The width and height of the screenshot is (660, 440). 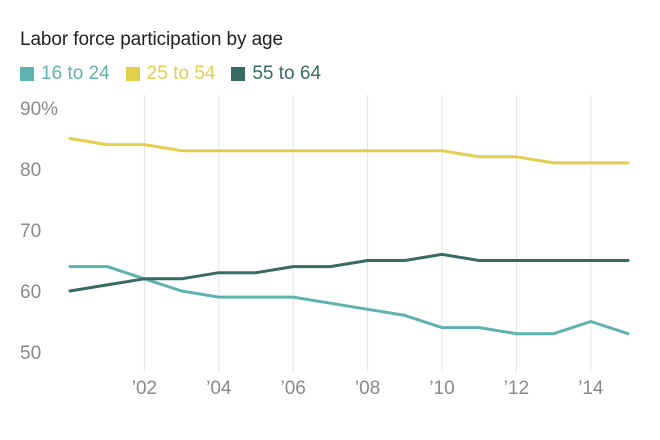 What do you see at coordinates (441, 388) in the screenshot?
I see `x-tick-label: ’10` at bounding box center [441, 388].